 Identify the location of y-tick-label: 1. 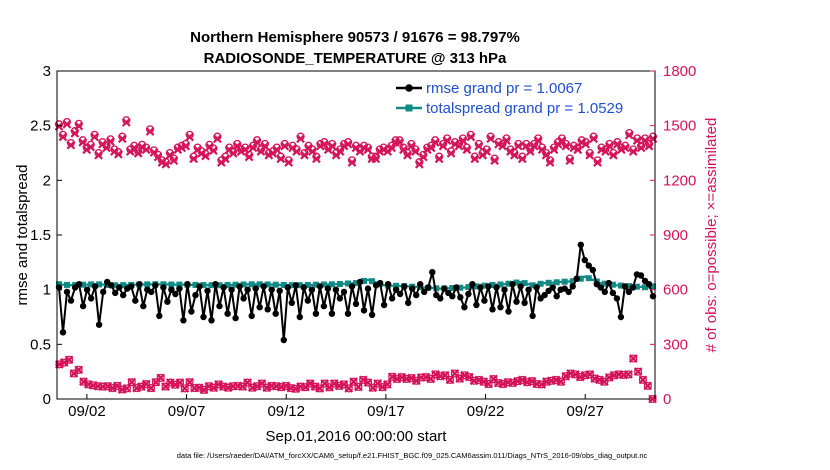
(47, 290).